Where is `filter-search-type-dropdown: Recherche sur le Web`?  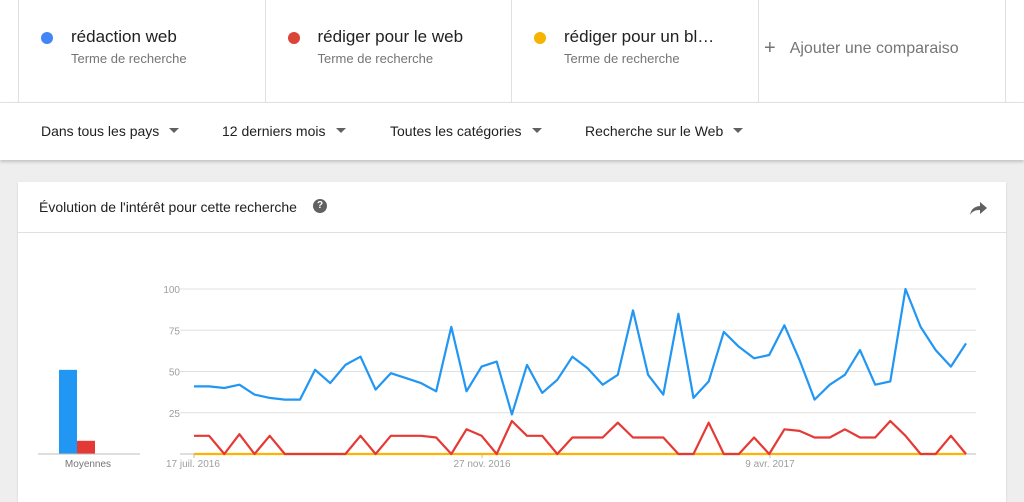
filter-search-type-dropdown: Recherche sur le Web is located at coordinates (664, 131).